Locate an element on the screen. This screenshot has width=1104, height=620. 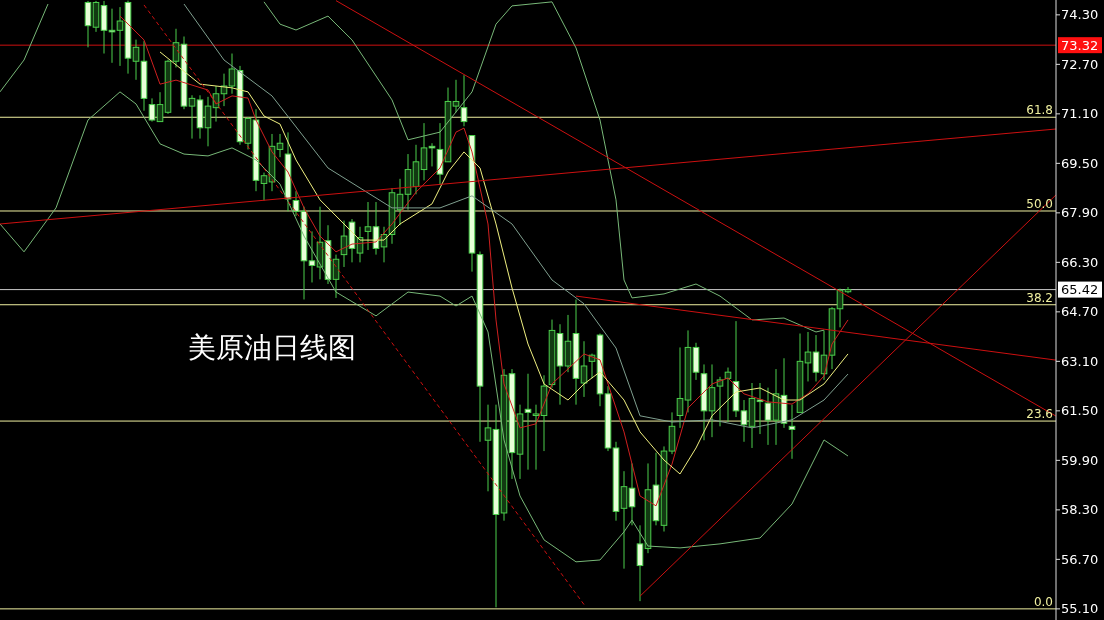
annotation: 38.2 is located at coordinates (1039, 297).